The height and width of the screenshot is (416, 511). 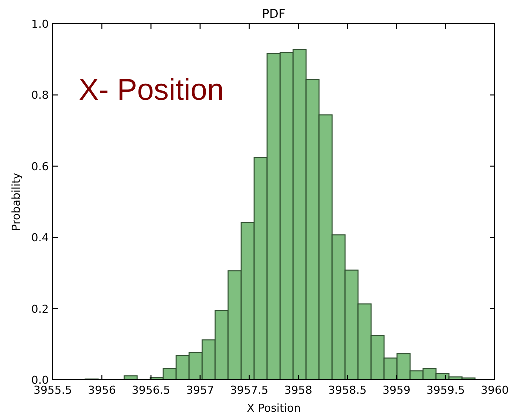 What do you see at coordinates (298, 390) in the screenshot?
I see `x-tick-label: 3958` at bounding box center [298, 390].